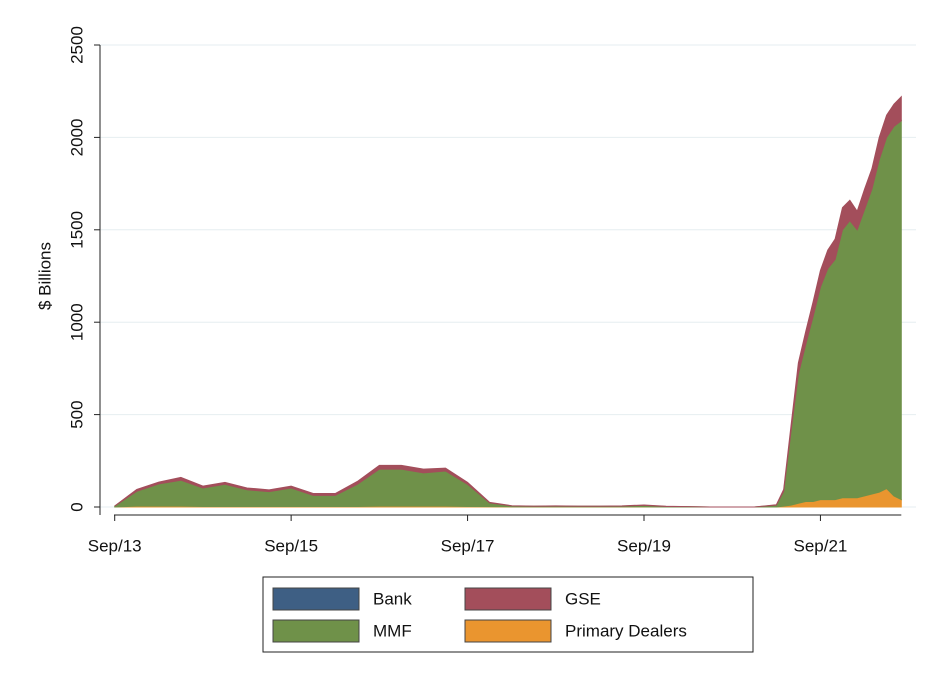 Image resolution: width=930 pixels, height=683 pixels. I want to click on legend-label: MMF, so click(392, 630).